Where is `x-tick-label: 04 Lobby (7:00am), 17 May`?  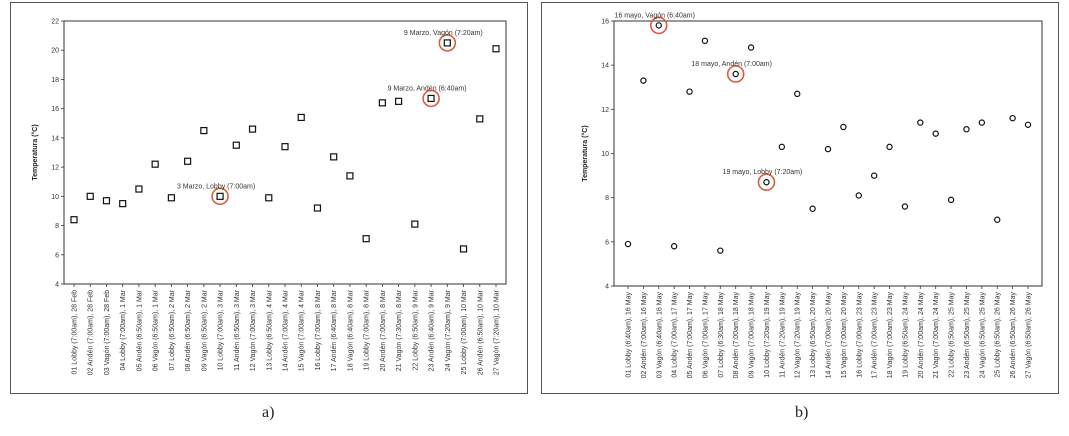 x-tick-label: 04 Lobby (7:00am), 17 May is located at coordinates (675, 335).